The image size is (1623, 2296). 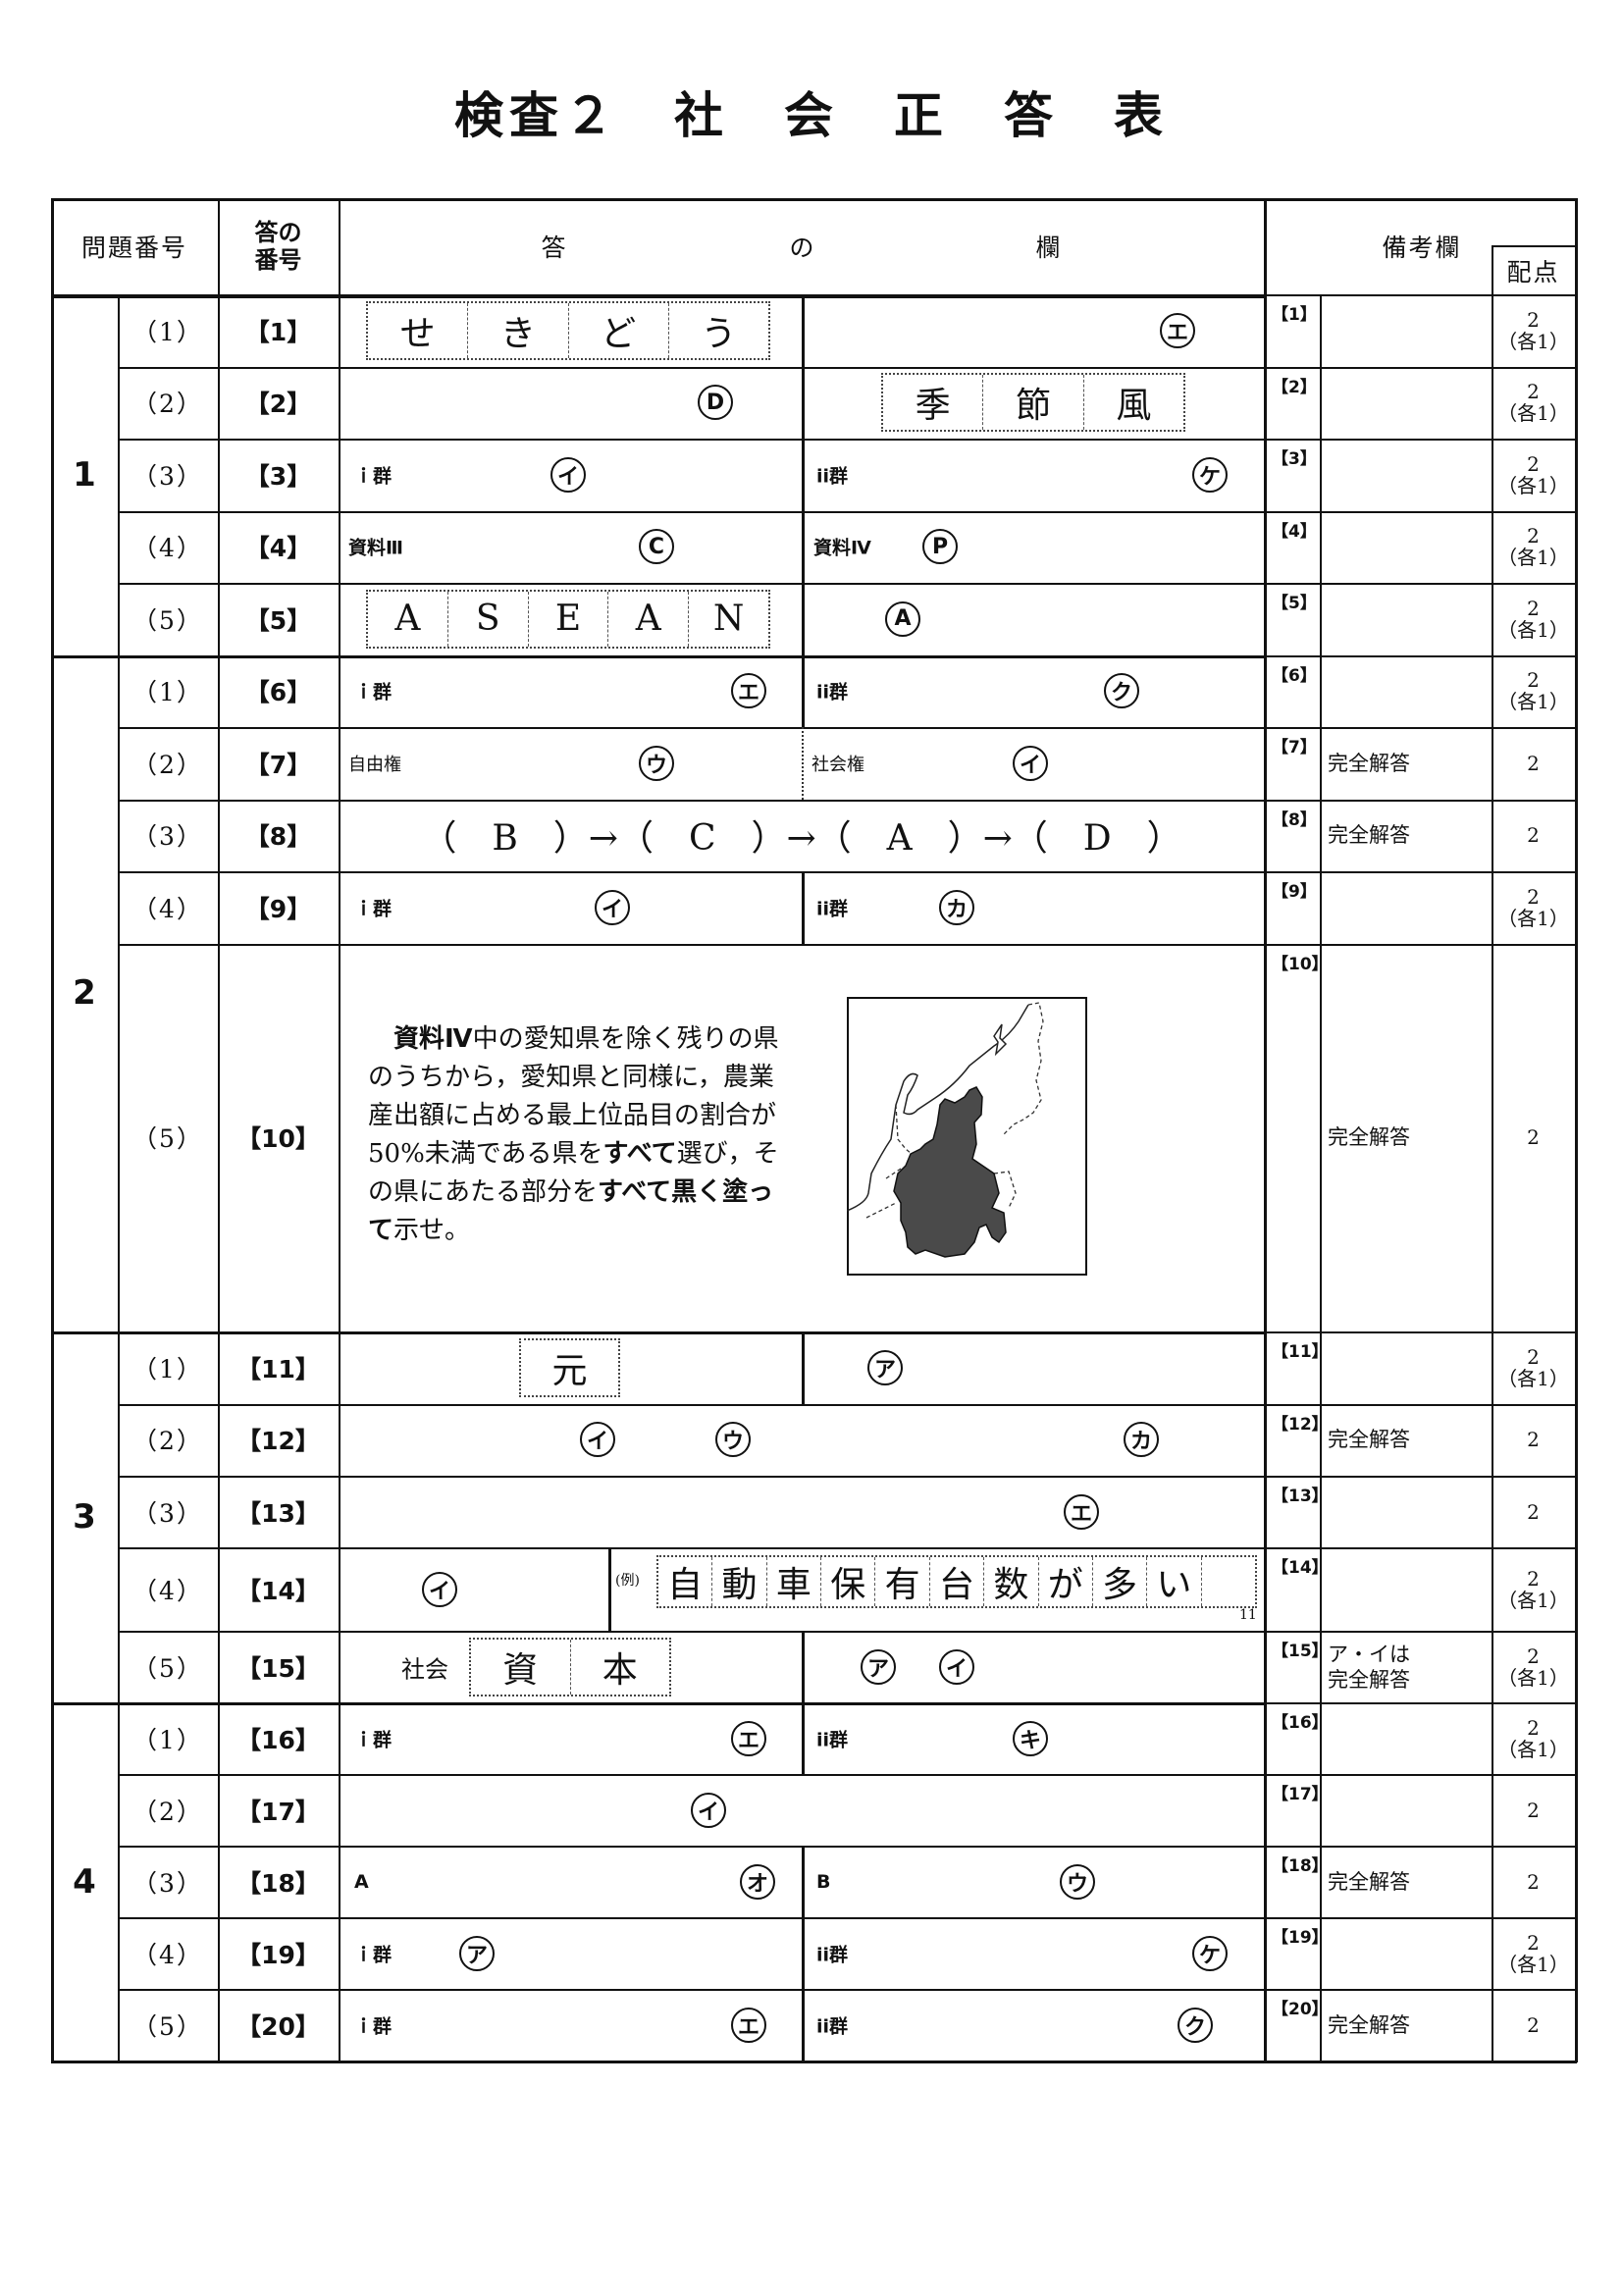 I want to click on answer-label: B, so click(x=823, y=1881).